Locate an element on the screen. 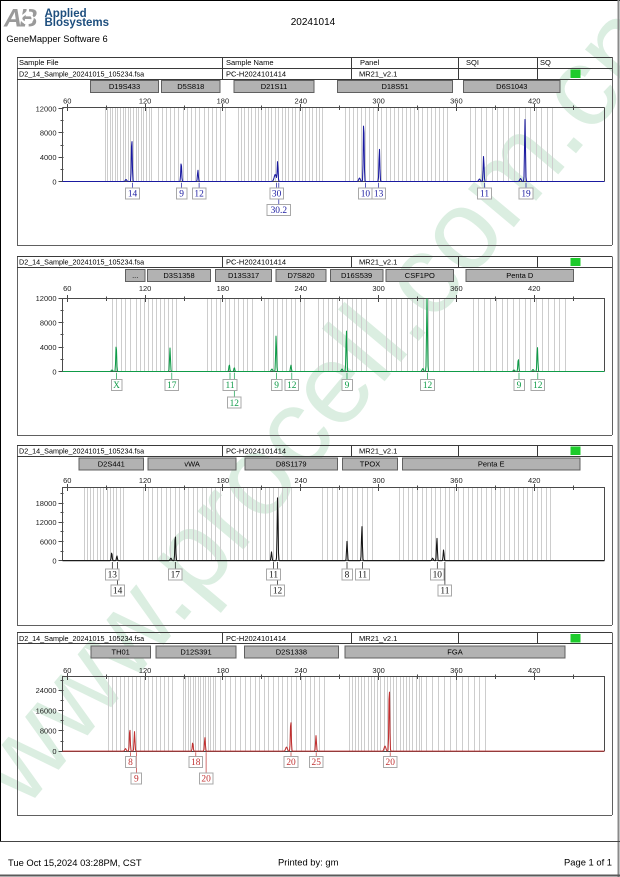 The width and height of the screenshot is (620, 877). svg-text: 19 is located at coordinates (526, 195).